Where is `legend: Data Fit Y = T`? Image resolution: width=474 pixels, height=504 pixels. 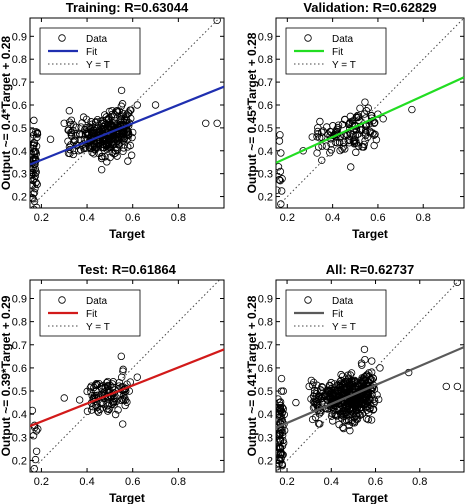 legend: Data Fit Y = T is located at coordinates (336, 313).